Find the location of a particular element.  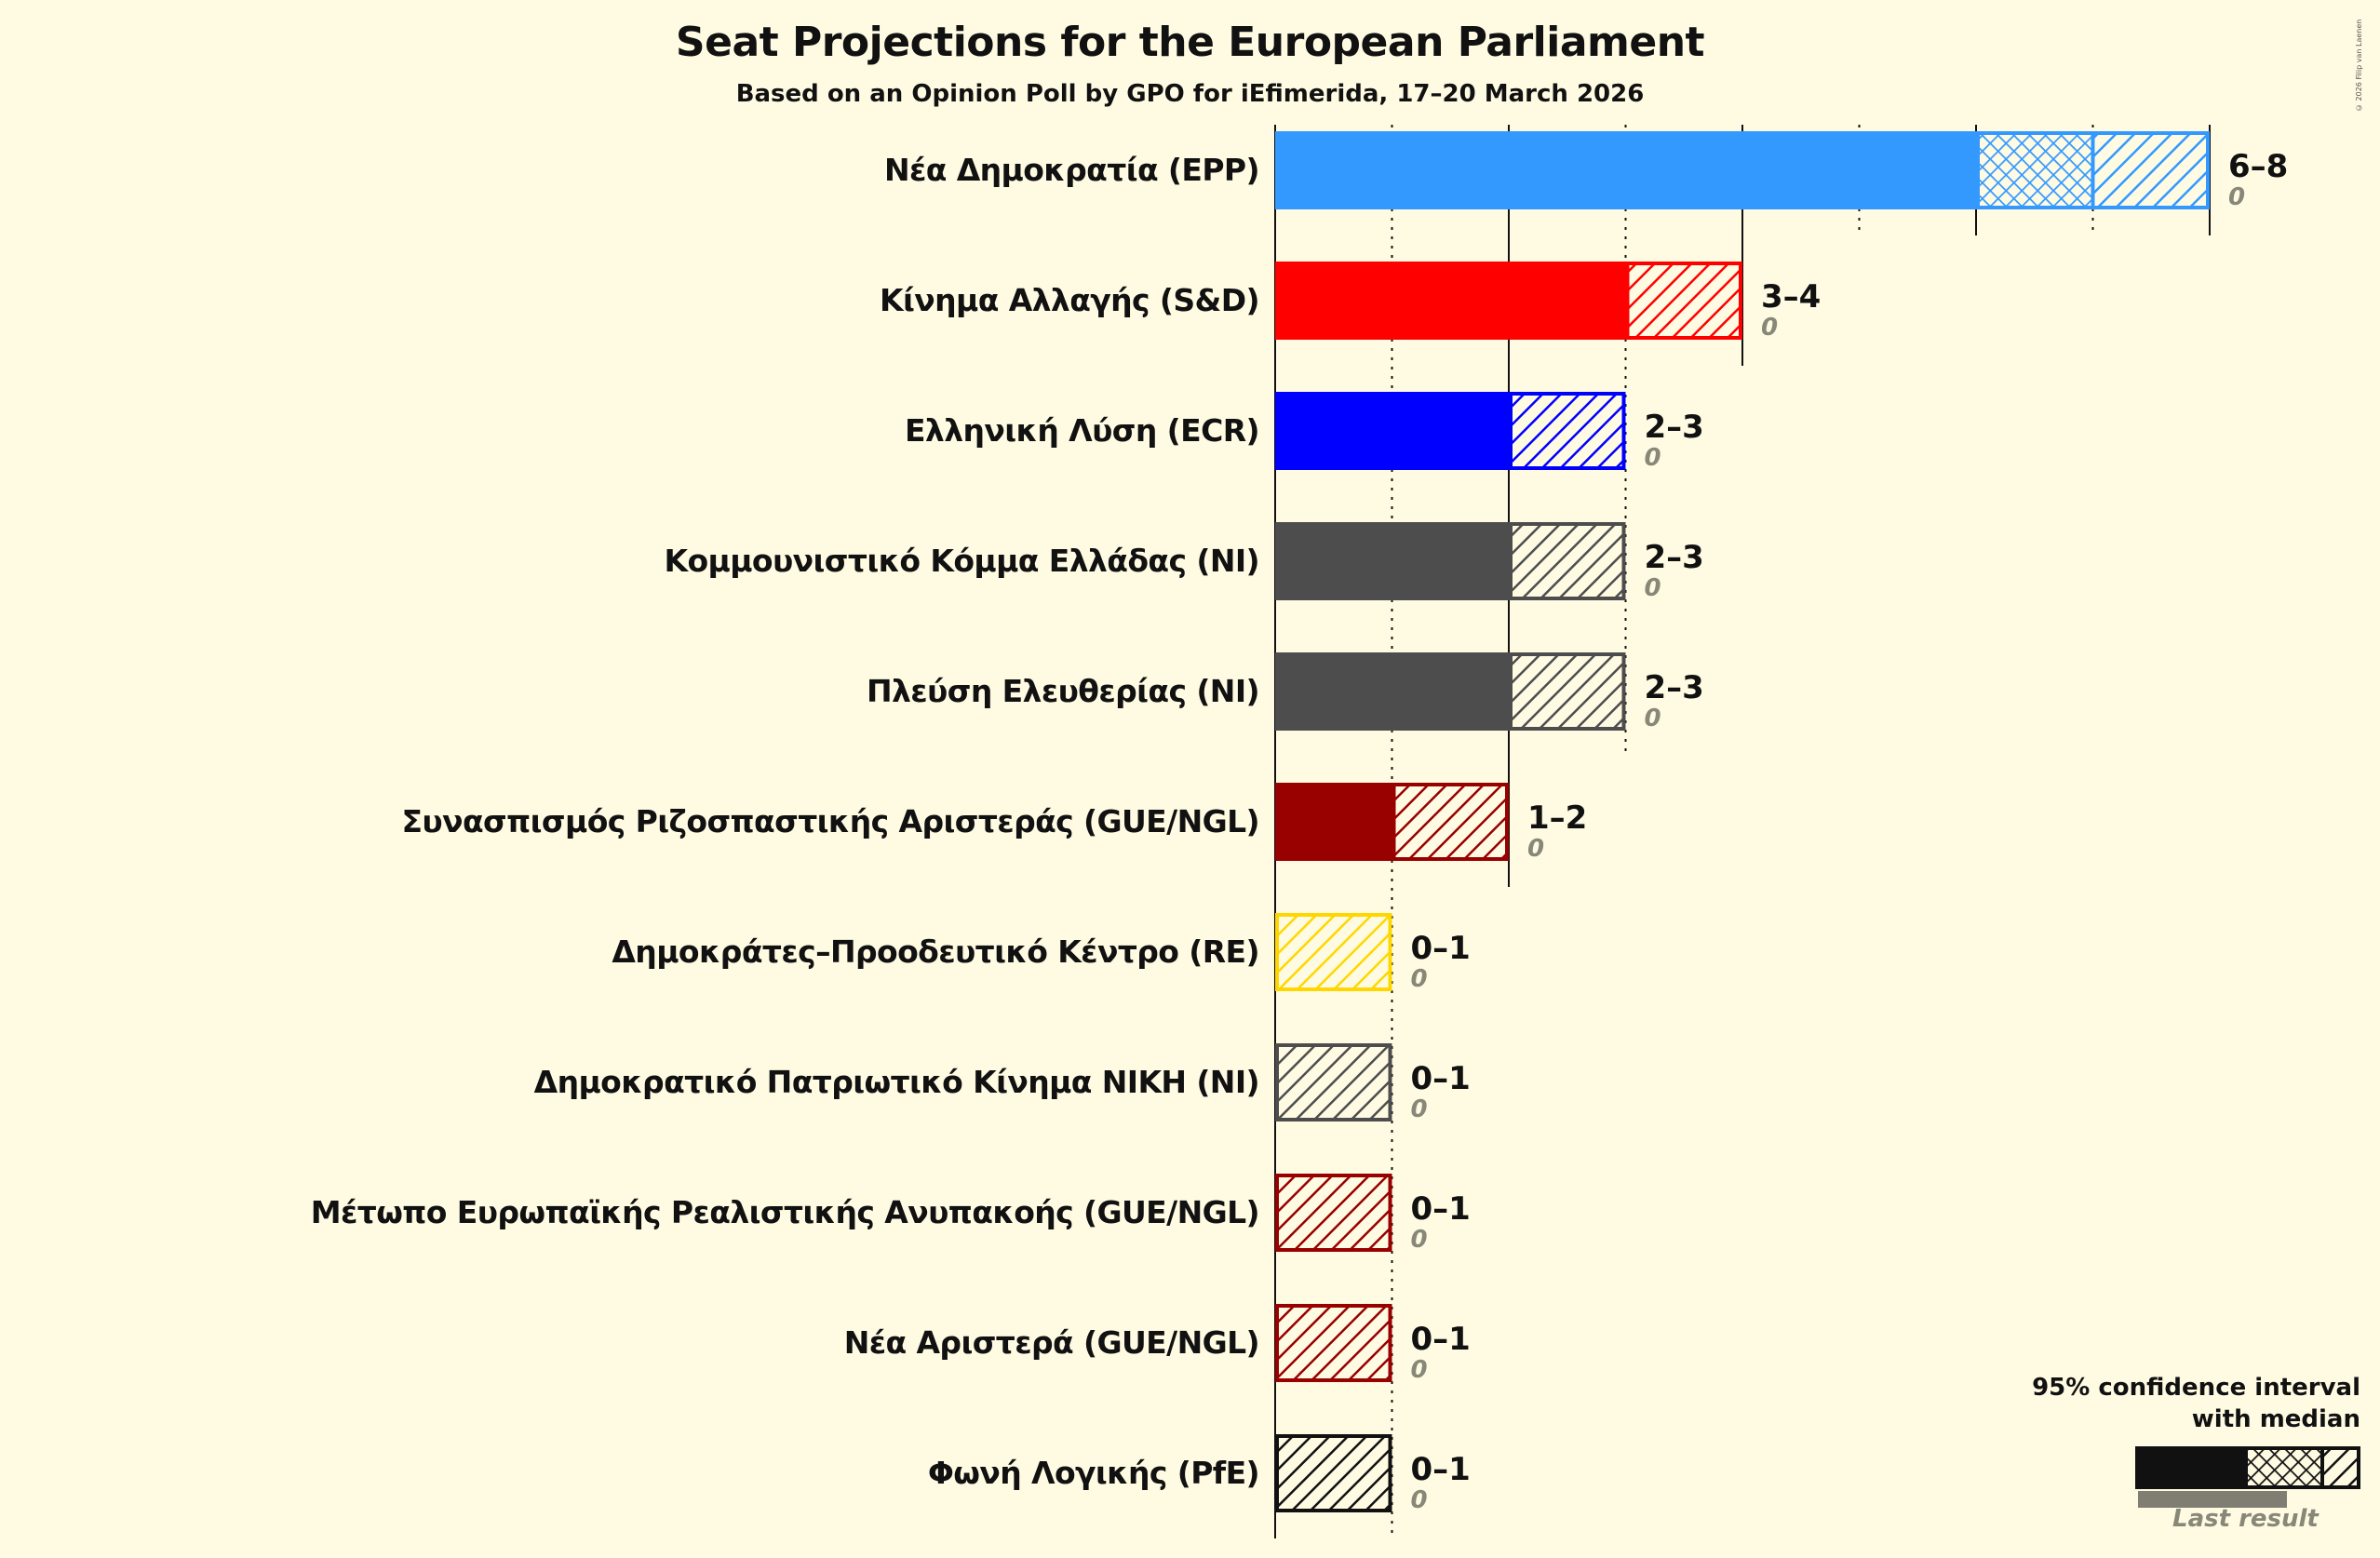

legend-graphic is located at coordinates (2247, 1477).